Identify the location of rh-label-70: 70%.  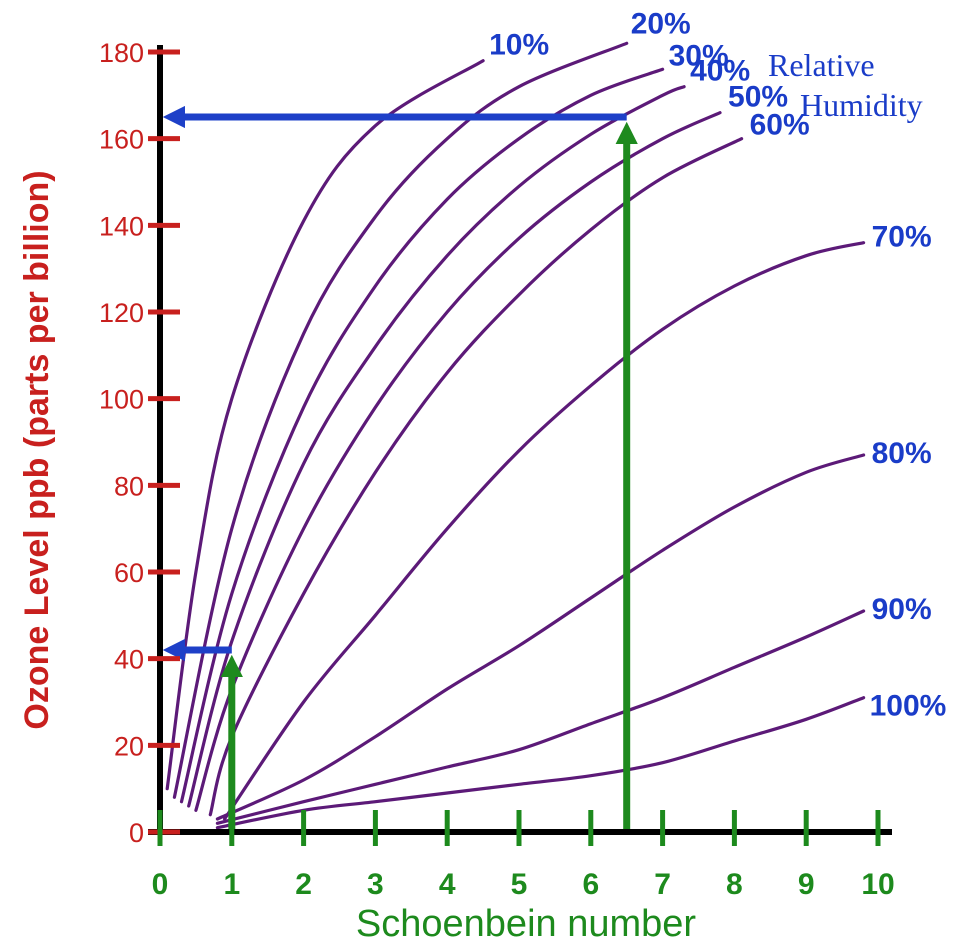
(902, 237).